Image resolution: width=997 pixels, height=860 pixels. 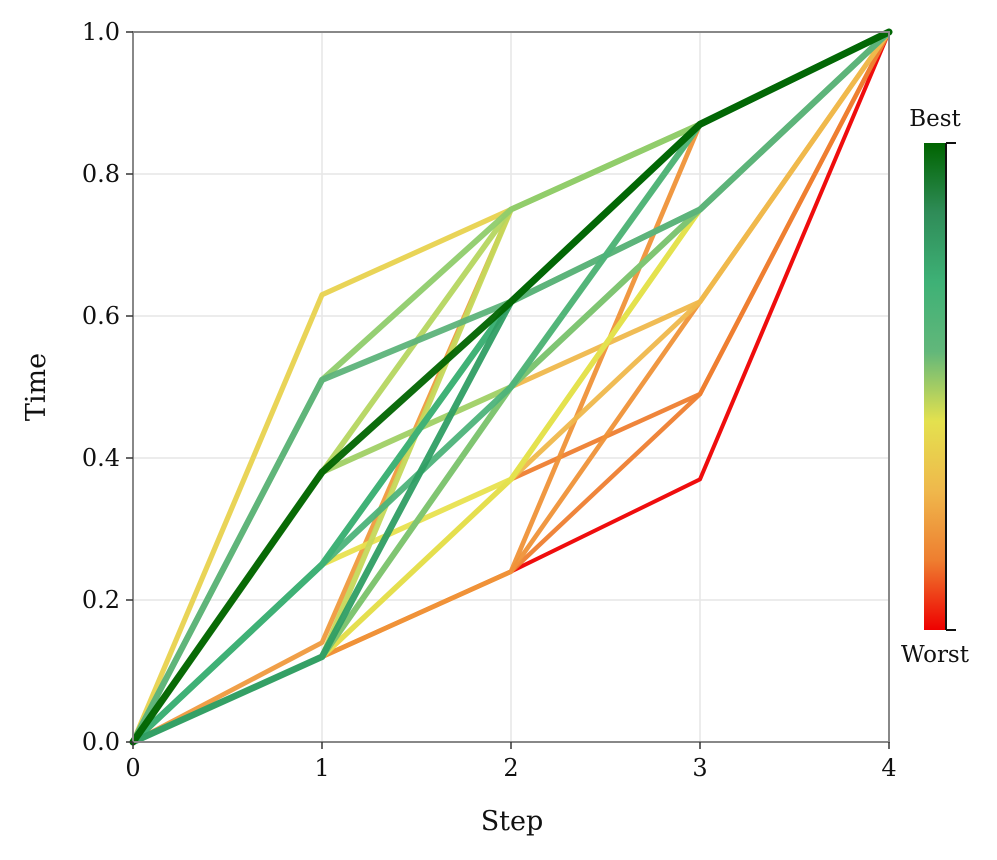 I want to click on y-axis-label: Time, so click(x=36, y=387).